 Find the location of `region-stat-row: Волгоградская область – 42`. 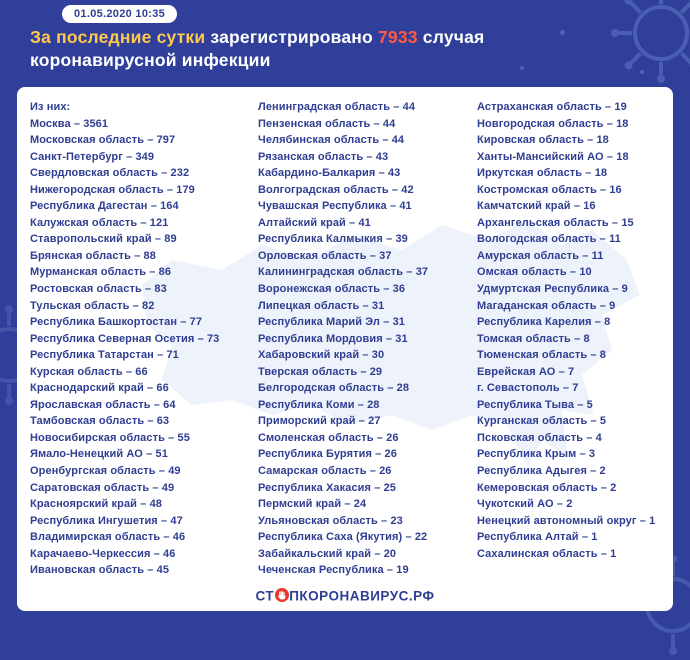

region-stat-row: Волгоградская область – 42 is located at coordinates (366, 190).